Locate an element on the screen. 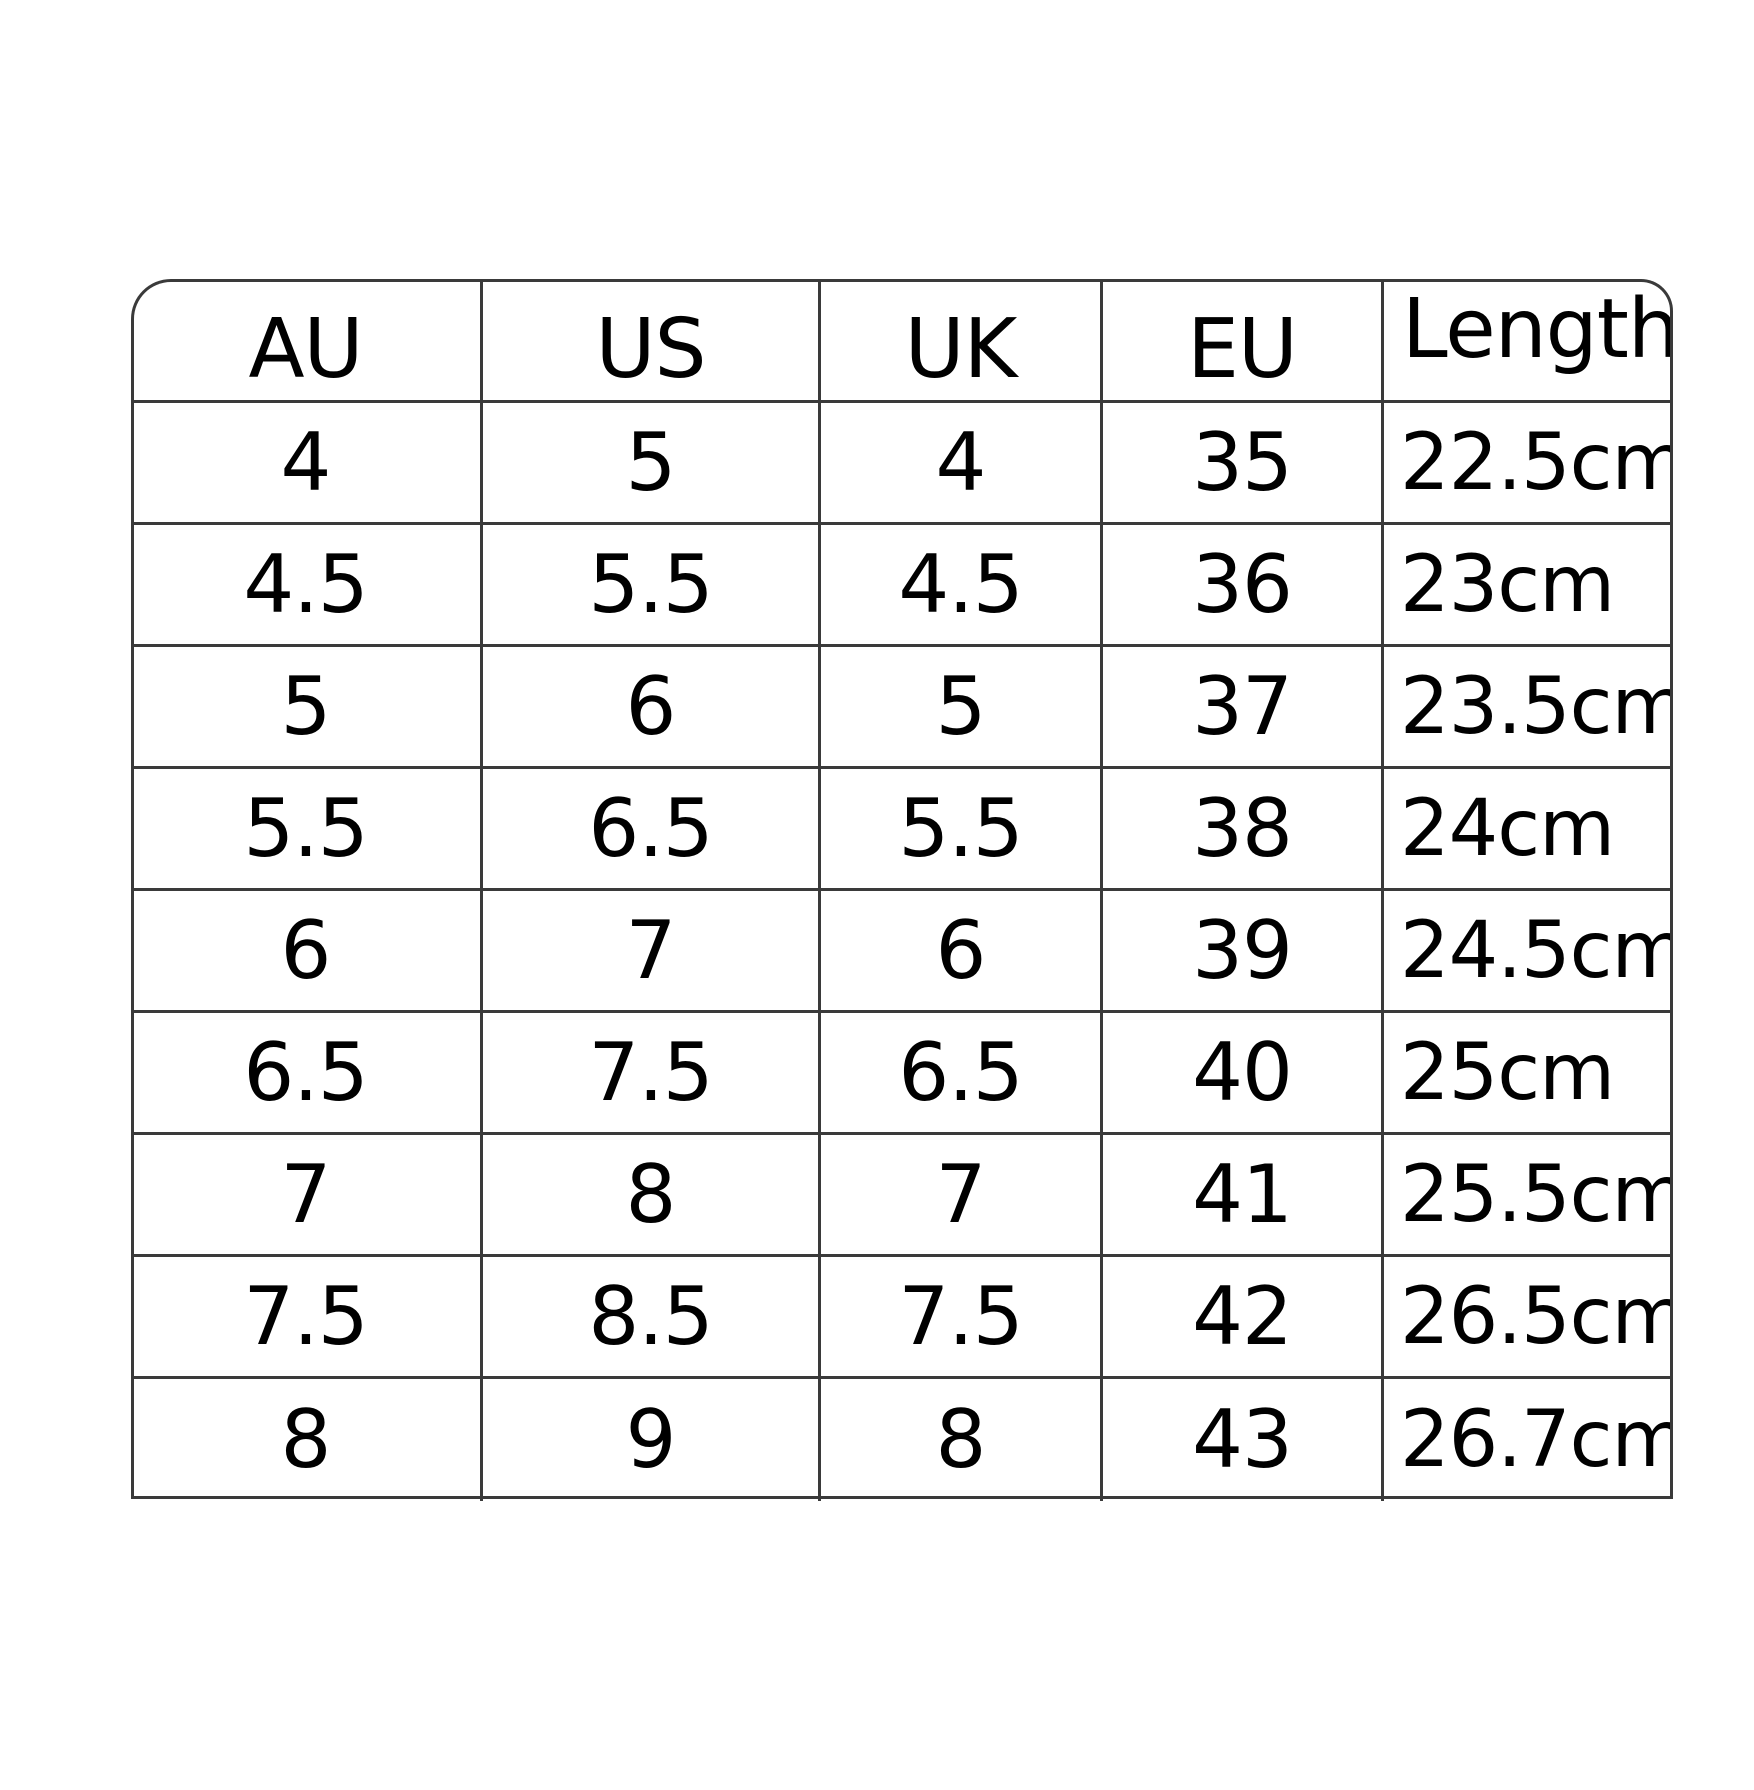 The width and height of the screenshot is (1754, 1790). header-length: Length is located at coordinates (1528, 341).